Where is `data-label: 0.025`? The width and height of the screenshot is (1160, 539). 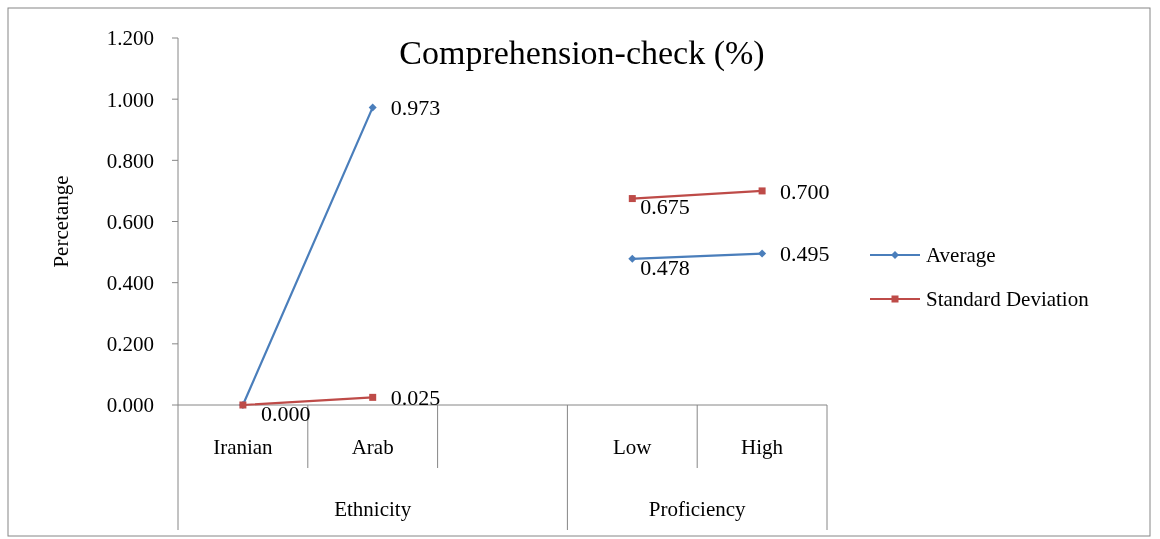 data-label: 0.025 is located at coordinates (415, 398).